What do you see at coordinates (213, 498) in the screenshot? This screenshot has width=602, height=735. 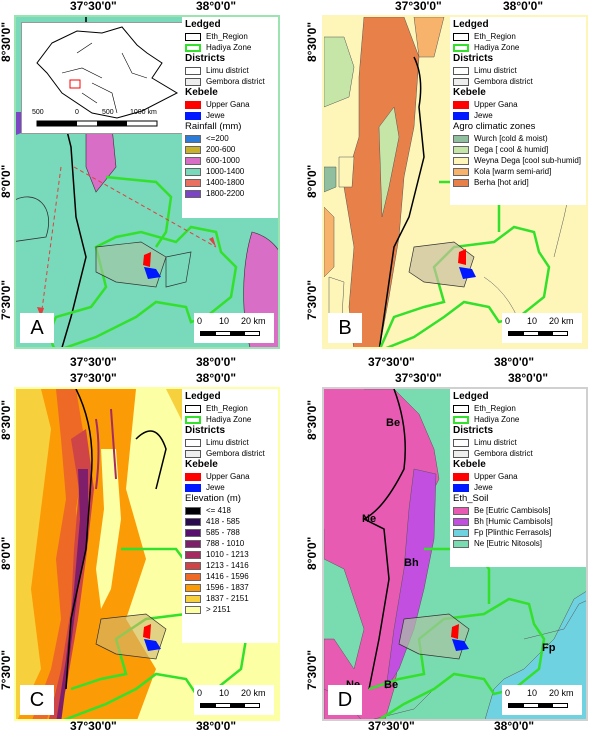 I see `legend-elev-title: Elevation (m)` at bounding box center [213, 498].